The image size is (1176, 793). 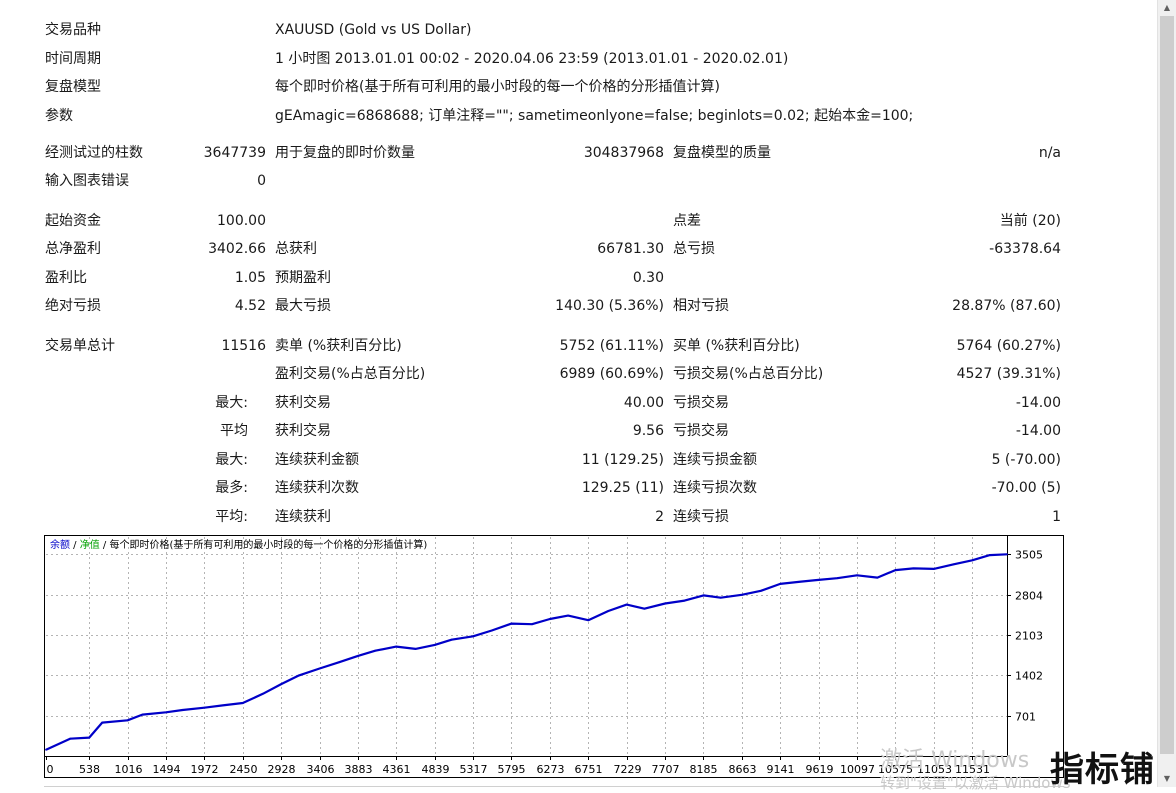 I want to click on errors-label: 输入图表错误, so click(x=87, y=181).